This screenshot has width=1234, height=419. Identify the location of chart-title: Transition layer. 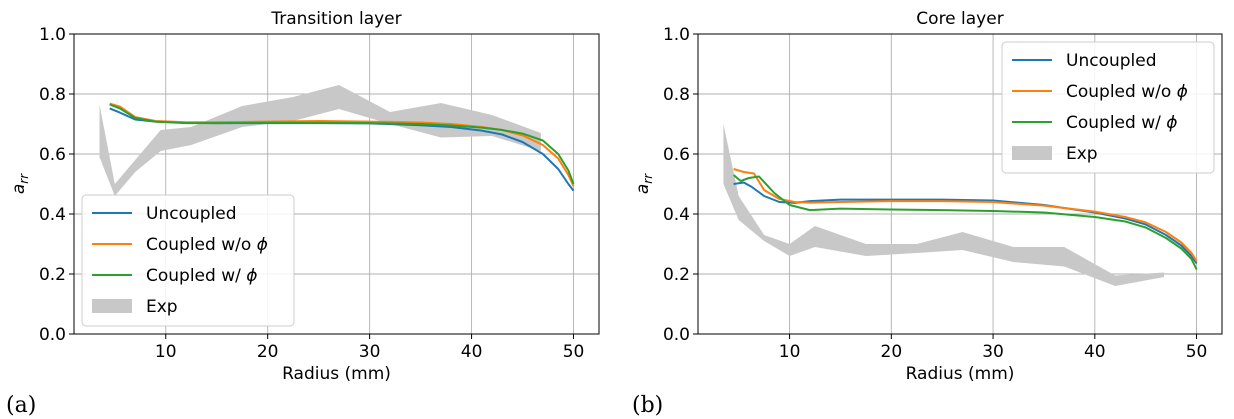
(335, 19).